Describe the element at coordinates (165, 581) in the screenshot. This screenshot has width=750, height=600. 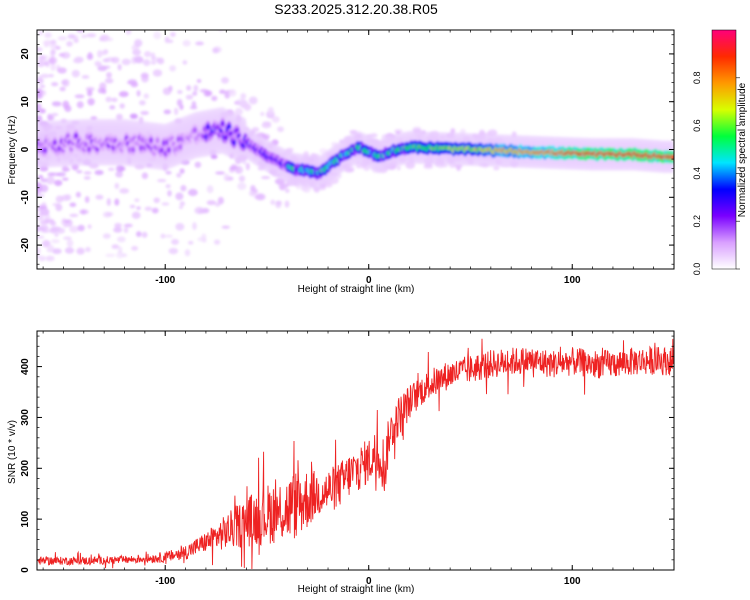
I see `x-tick-label: -100` at that location.